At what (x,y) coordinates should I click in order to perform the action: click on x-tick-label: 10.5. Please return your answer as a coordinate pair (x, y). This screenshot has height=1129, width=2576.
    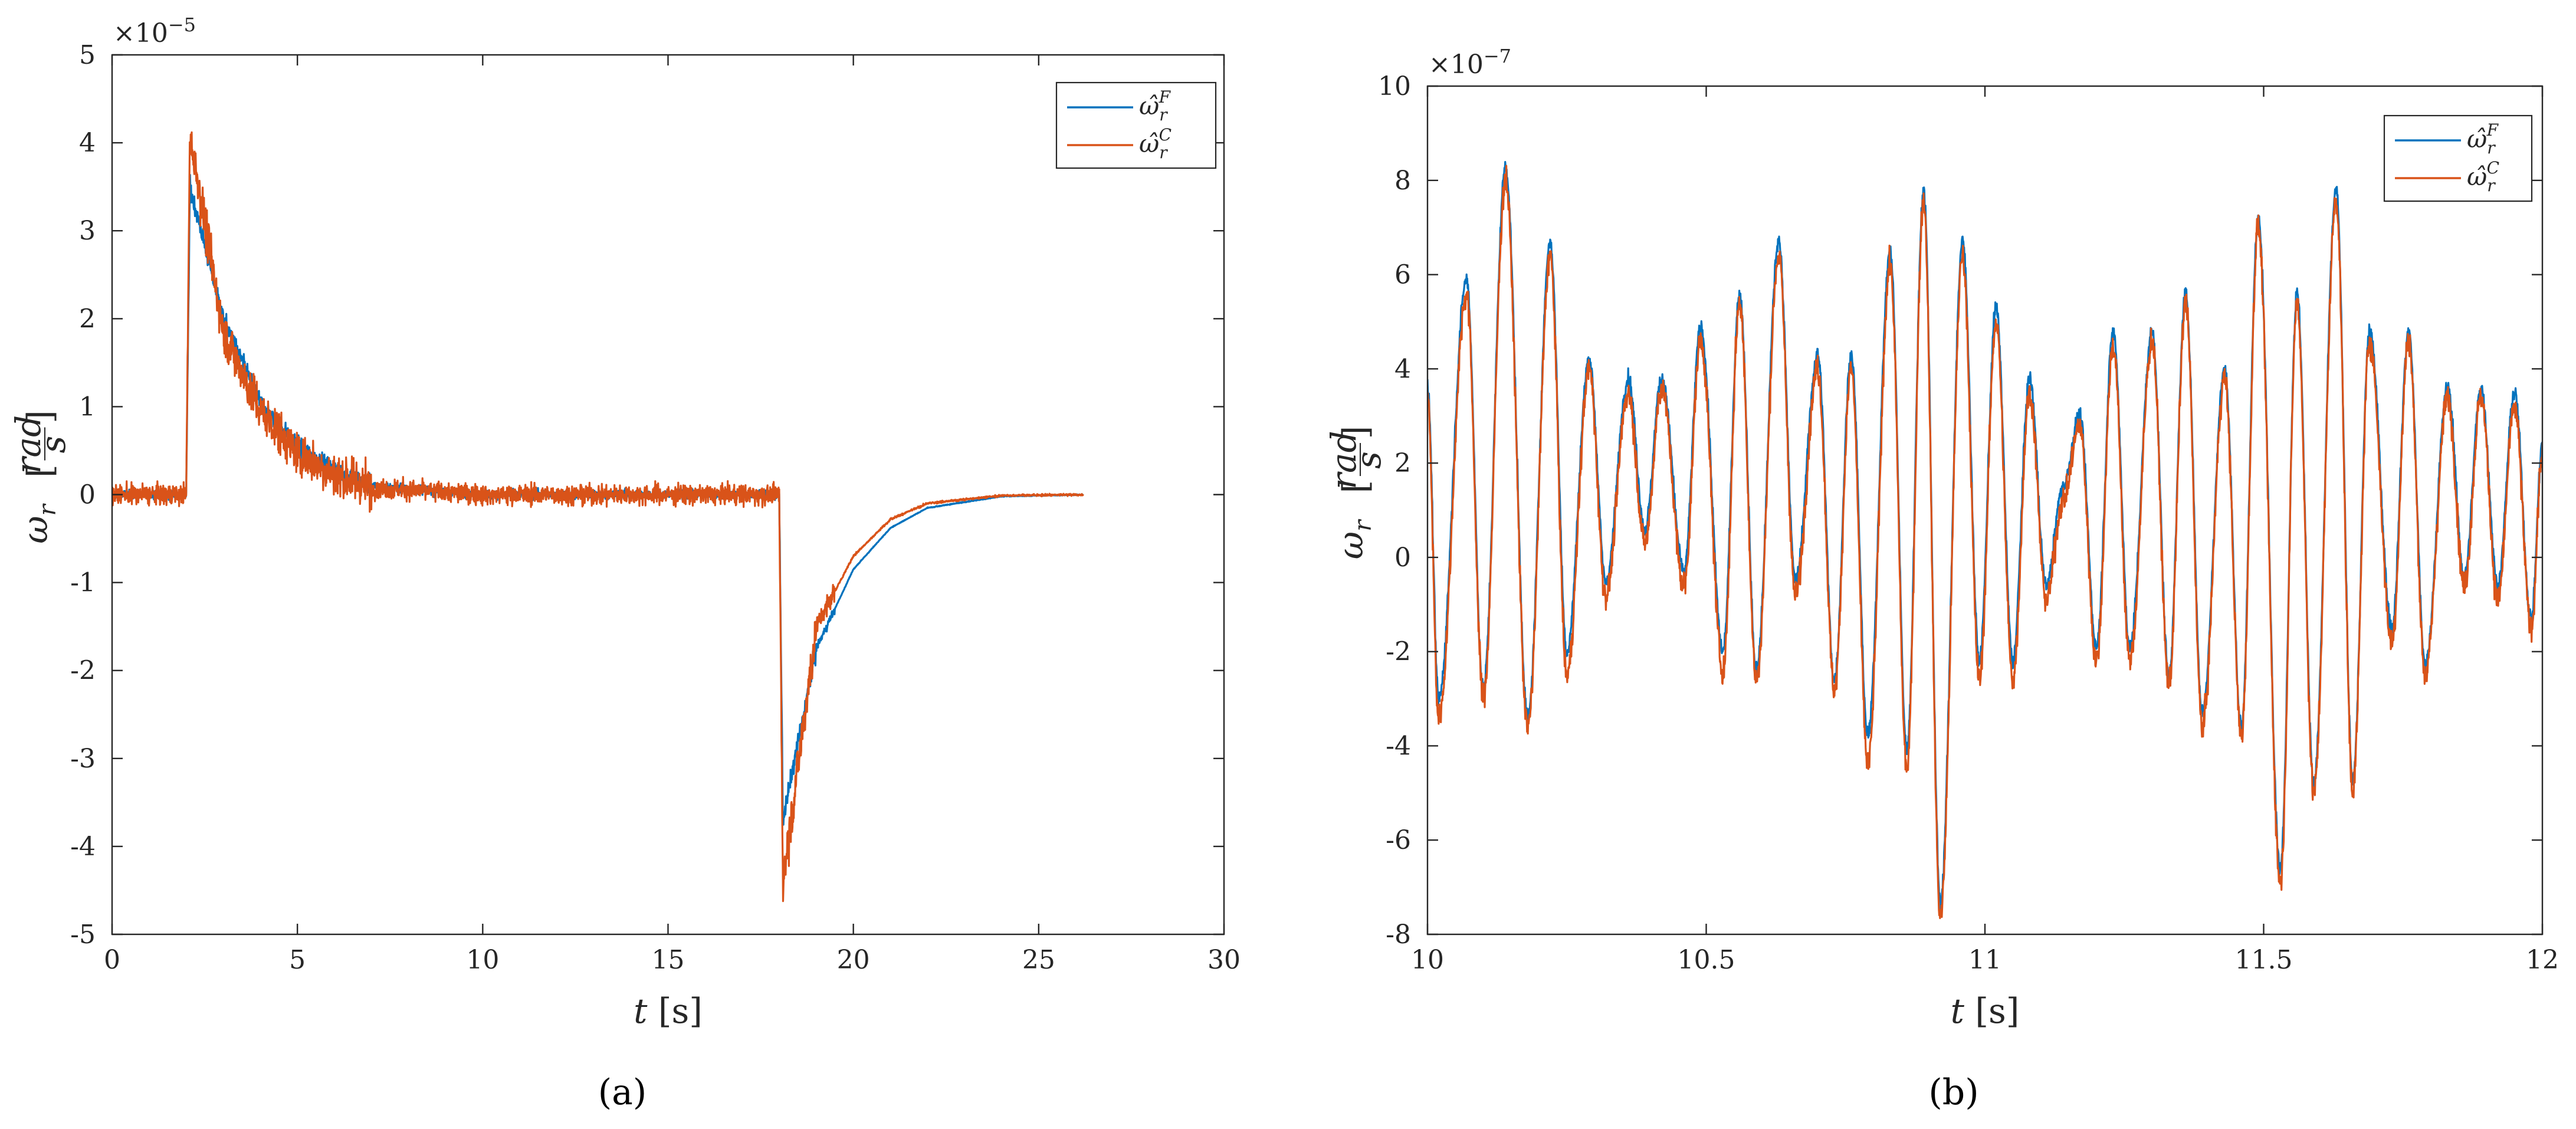
    Looking at the image, I should click on (1706, 960).